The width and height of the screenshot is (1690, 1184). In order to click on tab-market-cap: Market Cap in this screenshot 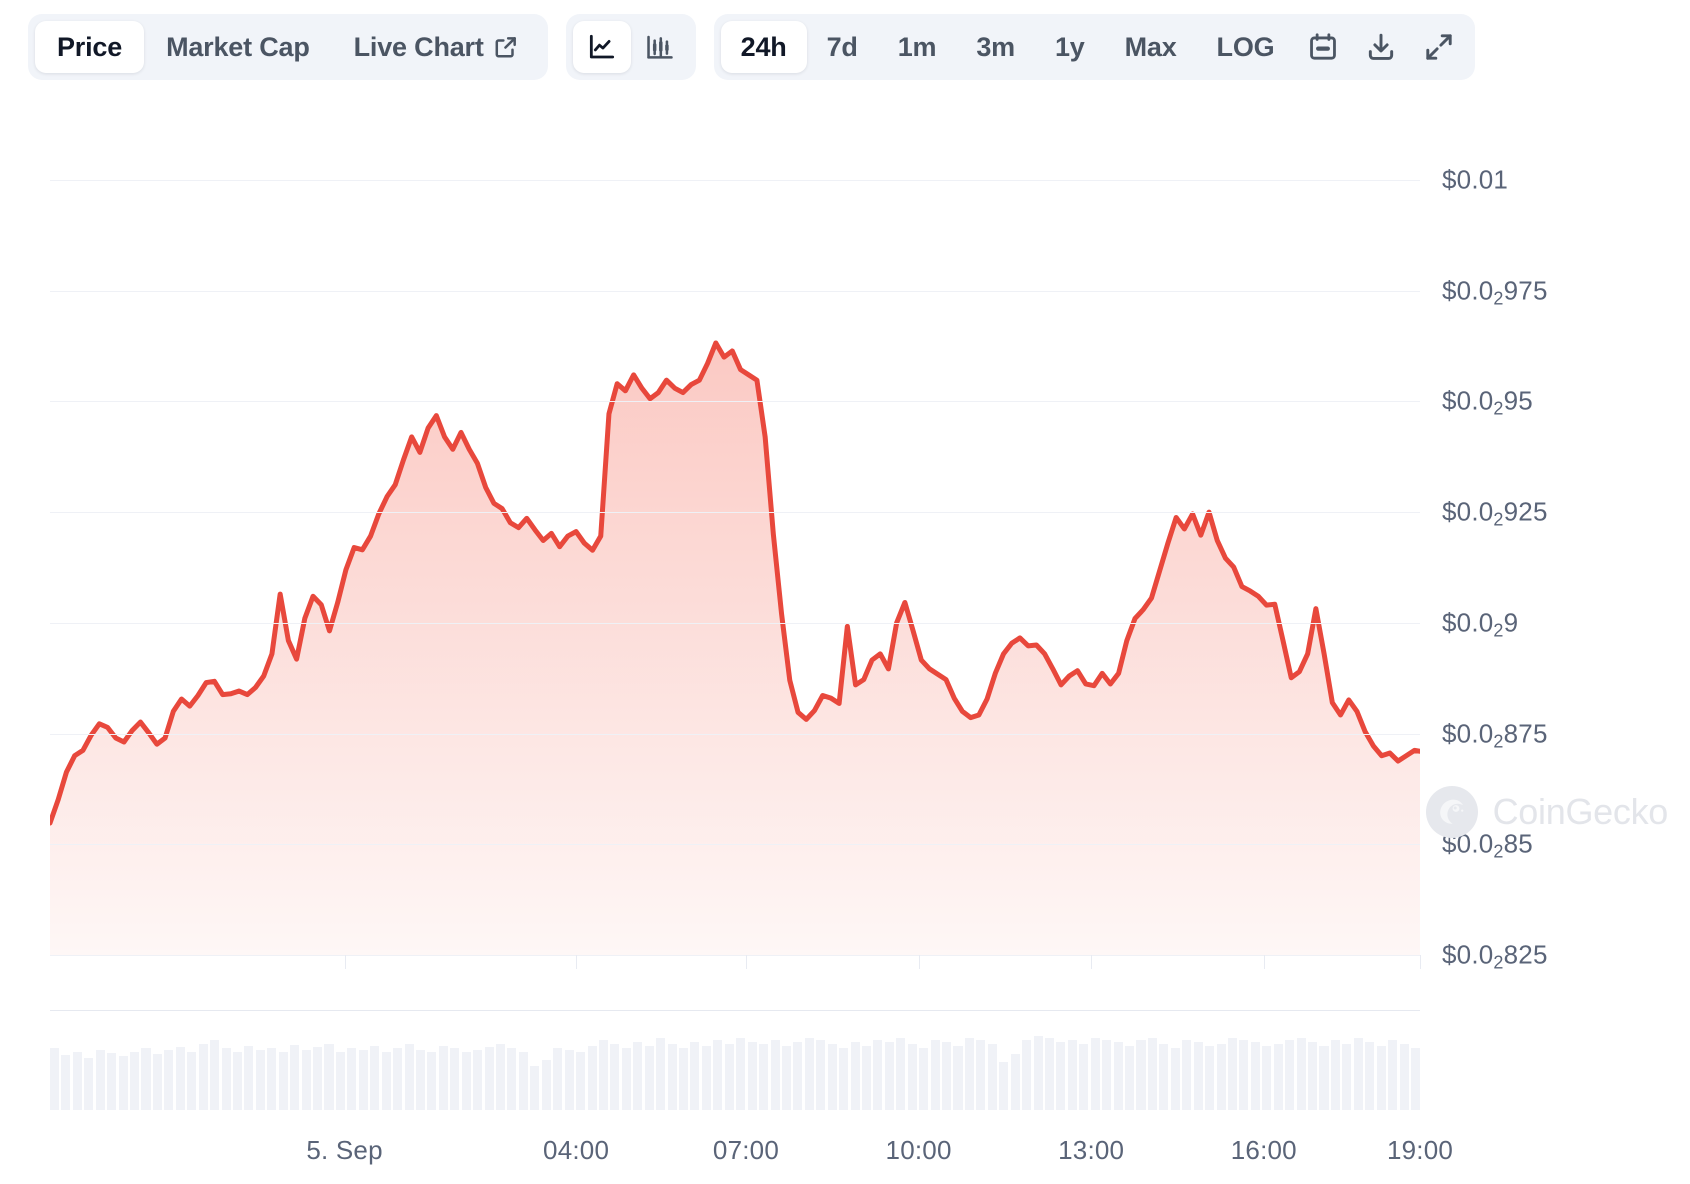, I will do `click(238, 47)`.